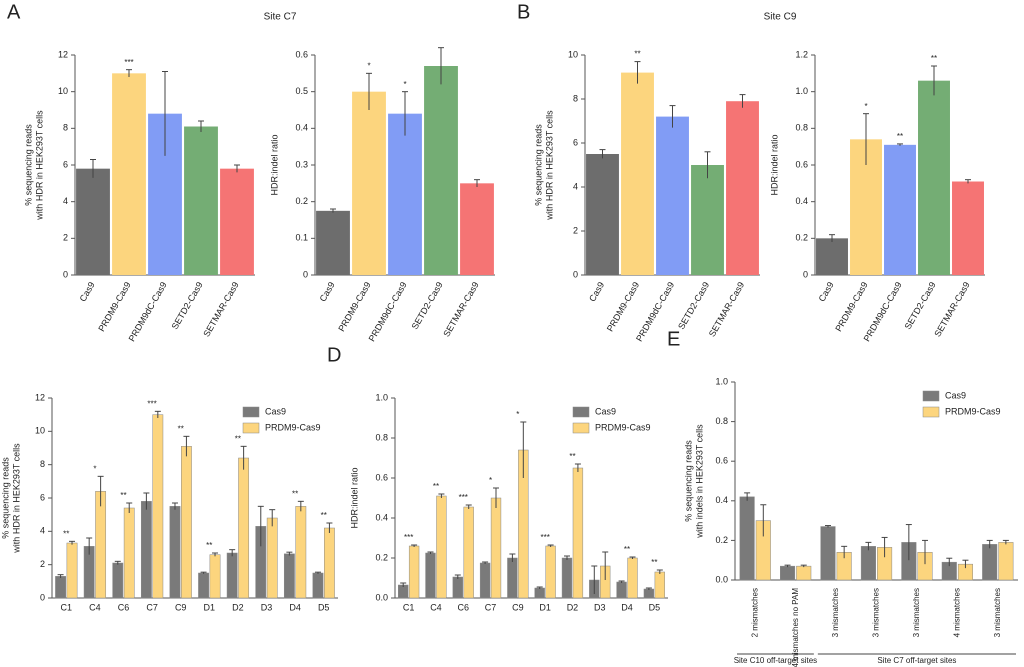 This screenshot has height=667, width=1024. Describe the element at coordinates (545, 607) in the screenshot. I see `x-tick-label: D1` at that location.